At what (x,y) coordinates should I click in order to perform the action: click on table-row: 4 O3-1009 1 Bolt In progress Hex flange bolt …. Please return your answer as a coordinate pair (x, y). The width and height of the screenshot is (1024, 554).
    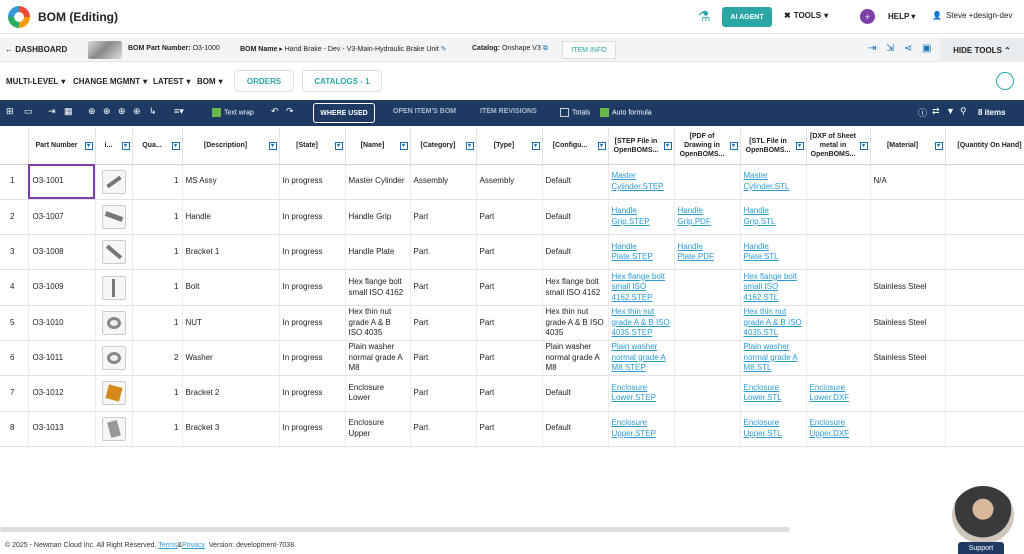
    Looking at the image, I should click on (512, 287).